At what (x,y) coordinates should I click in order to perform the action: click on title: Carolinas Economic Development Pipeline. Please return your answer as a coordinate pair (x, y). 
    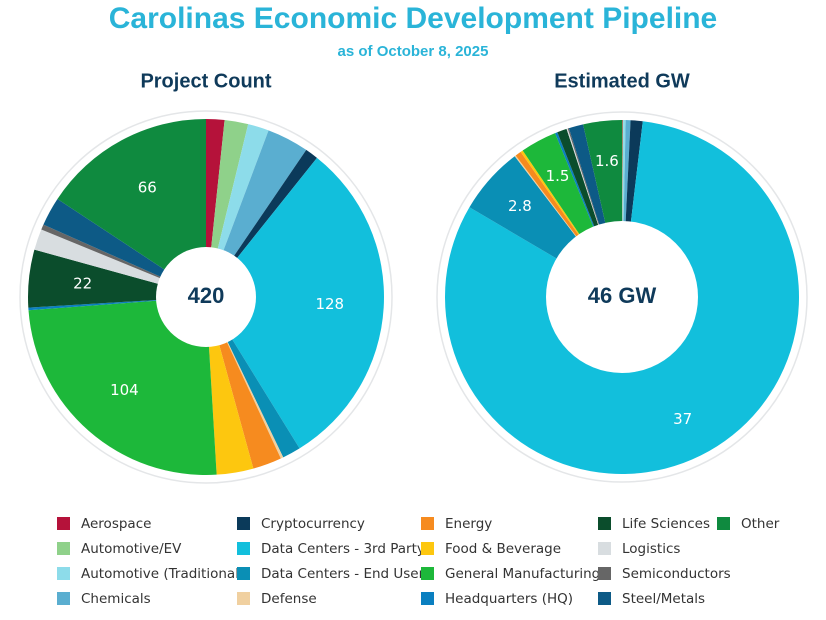
    Looking at the image, I should click on (413, 18).